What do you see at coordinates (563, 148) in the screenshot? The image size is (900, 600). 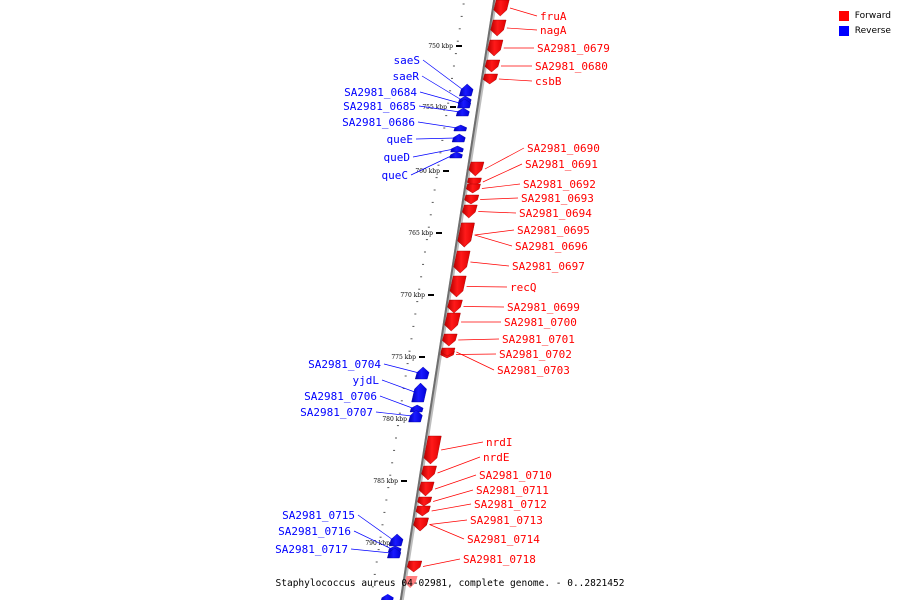 I see `gene-label-sa2981-0690: SA2981_0690` at bounding box center [563, 148].